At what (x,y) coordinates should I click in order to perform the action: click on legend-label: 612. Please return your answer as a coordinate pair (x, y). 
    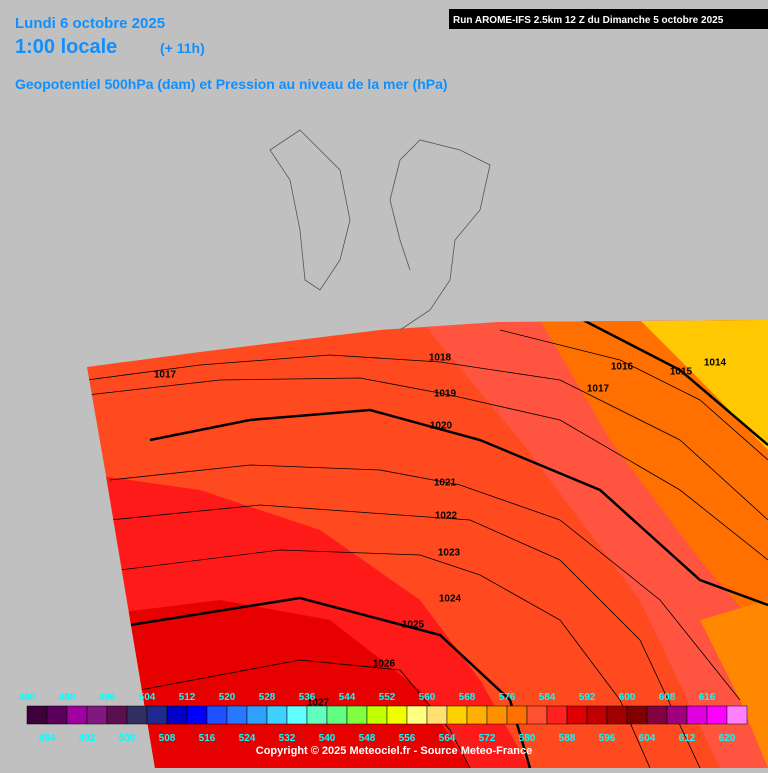
    Looking at the image, I should click on (687, 738).